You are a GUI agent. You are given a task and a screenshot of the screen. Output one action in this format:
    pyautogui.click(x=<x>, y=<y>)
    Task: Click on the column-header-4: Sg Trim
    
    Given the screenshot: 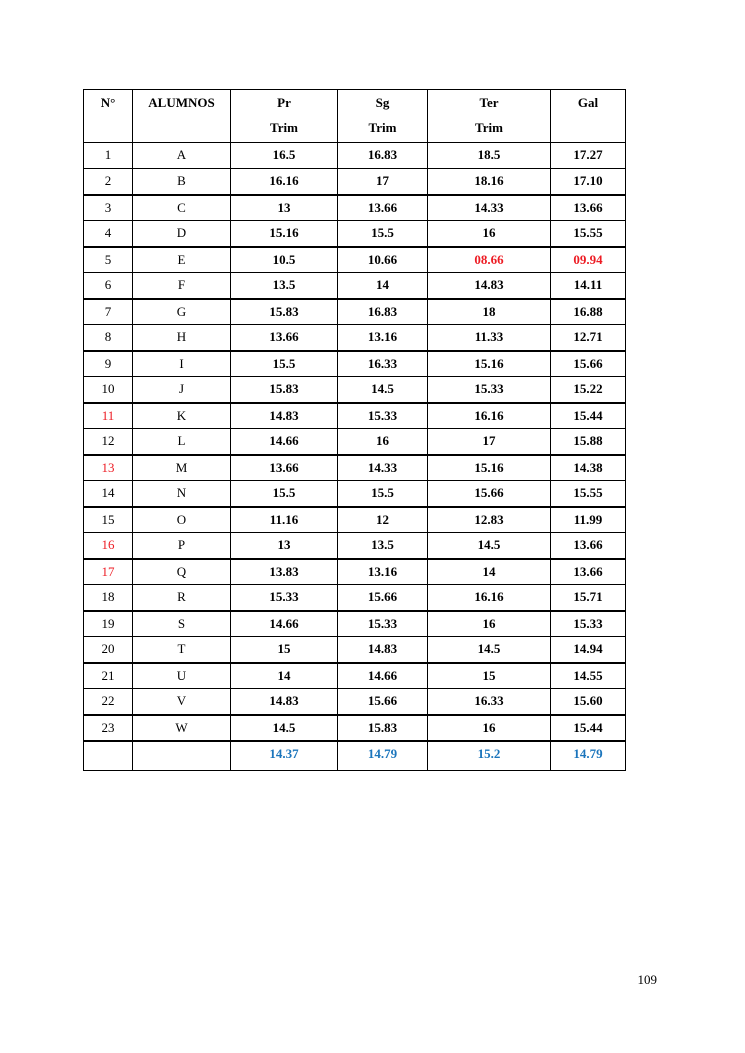 What is the action you would take?
    pyautogui.click(x=382, y=116)
    